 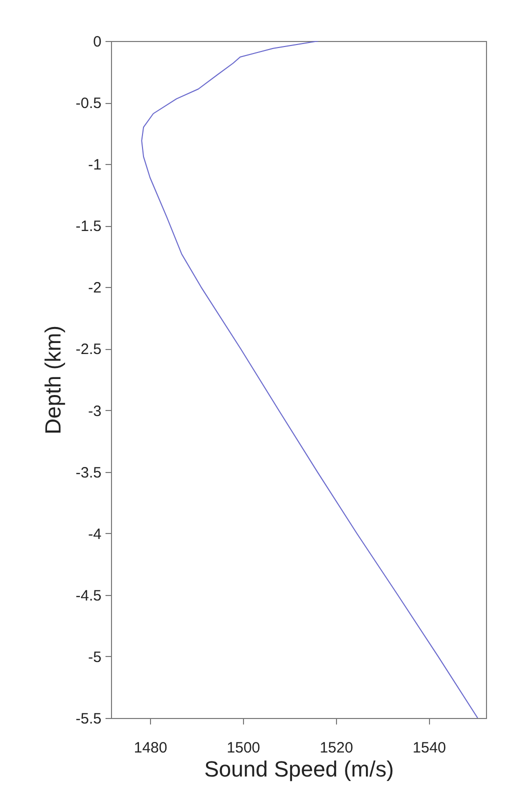 What do you see at coordinates (429, 748) in the screenshot?
I see `x-tick-label: 1540` at bounding box center [429, 748].